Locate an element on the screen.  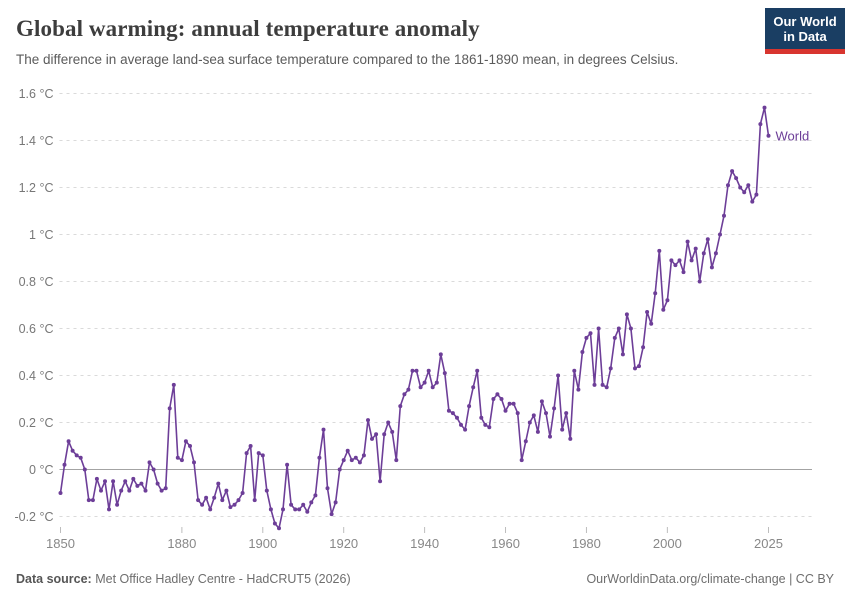
owid-logo: Our World in Data is located at coordinates (805, 31).